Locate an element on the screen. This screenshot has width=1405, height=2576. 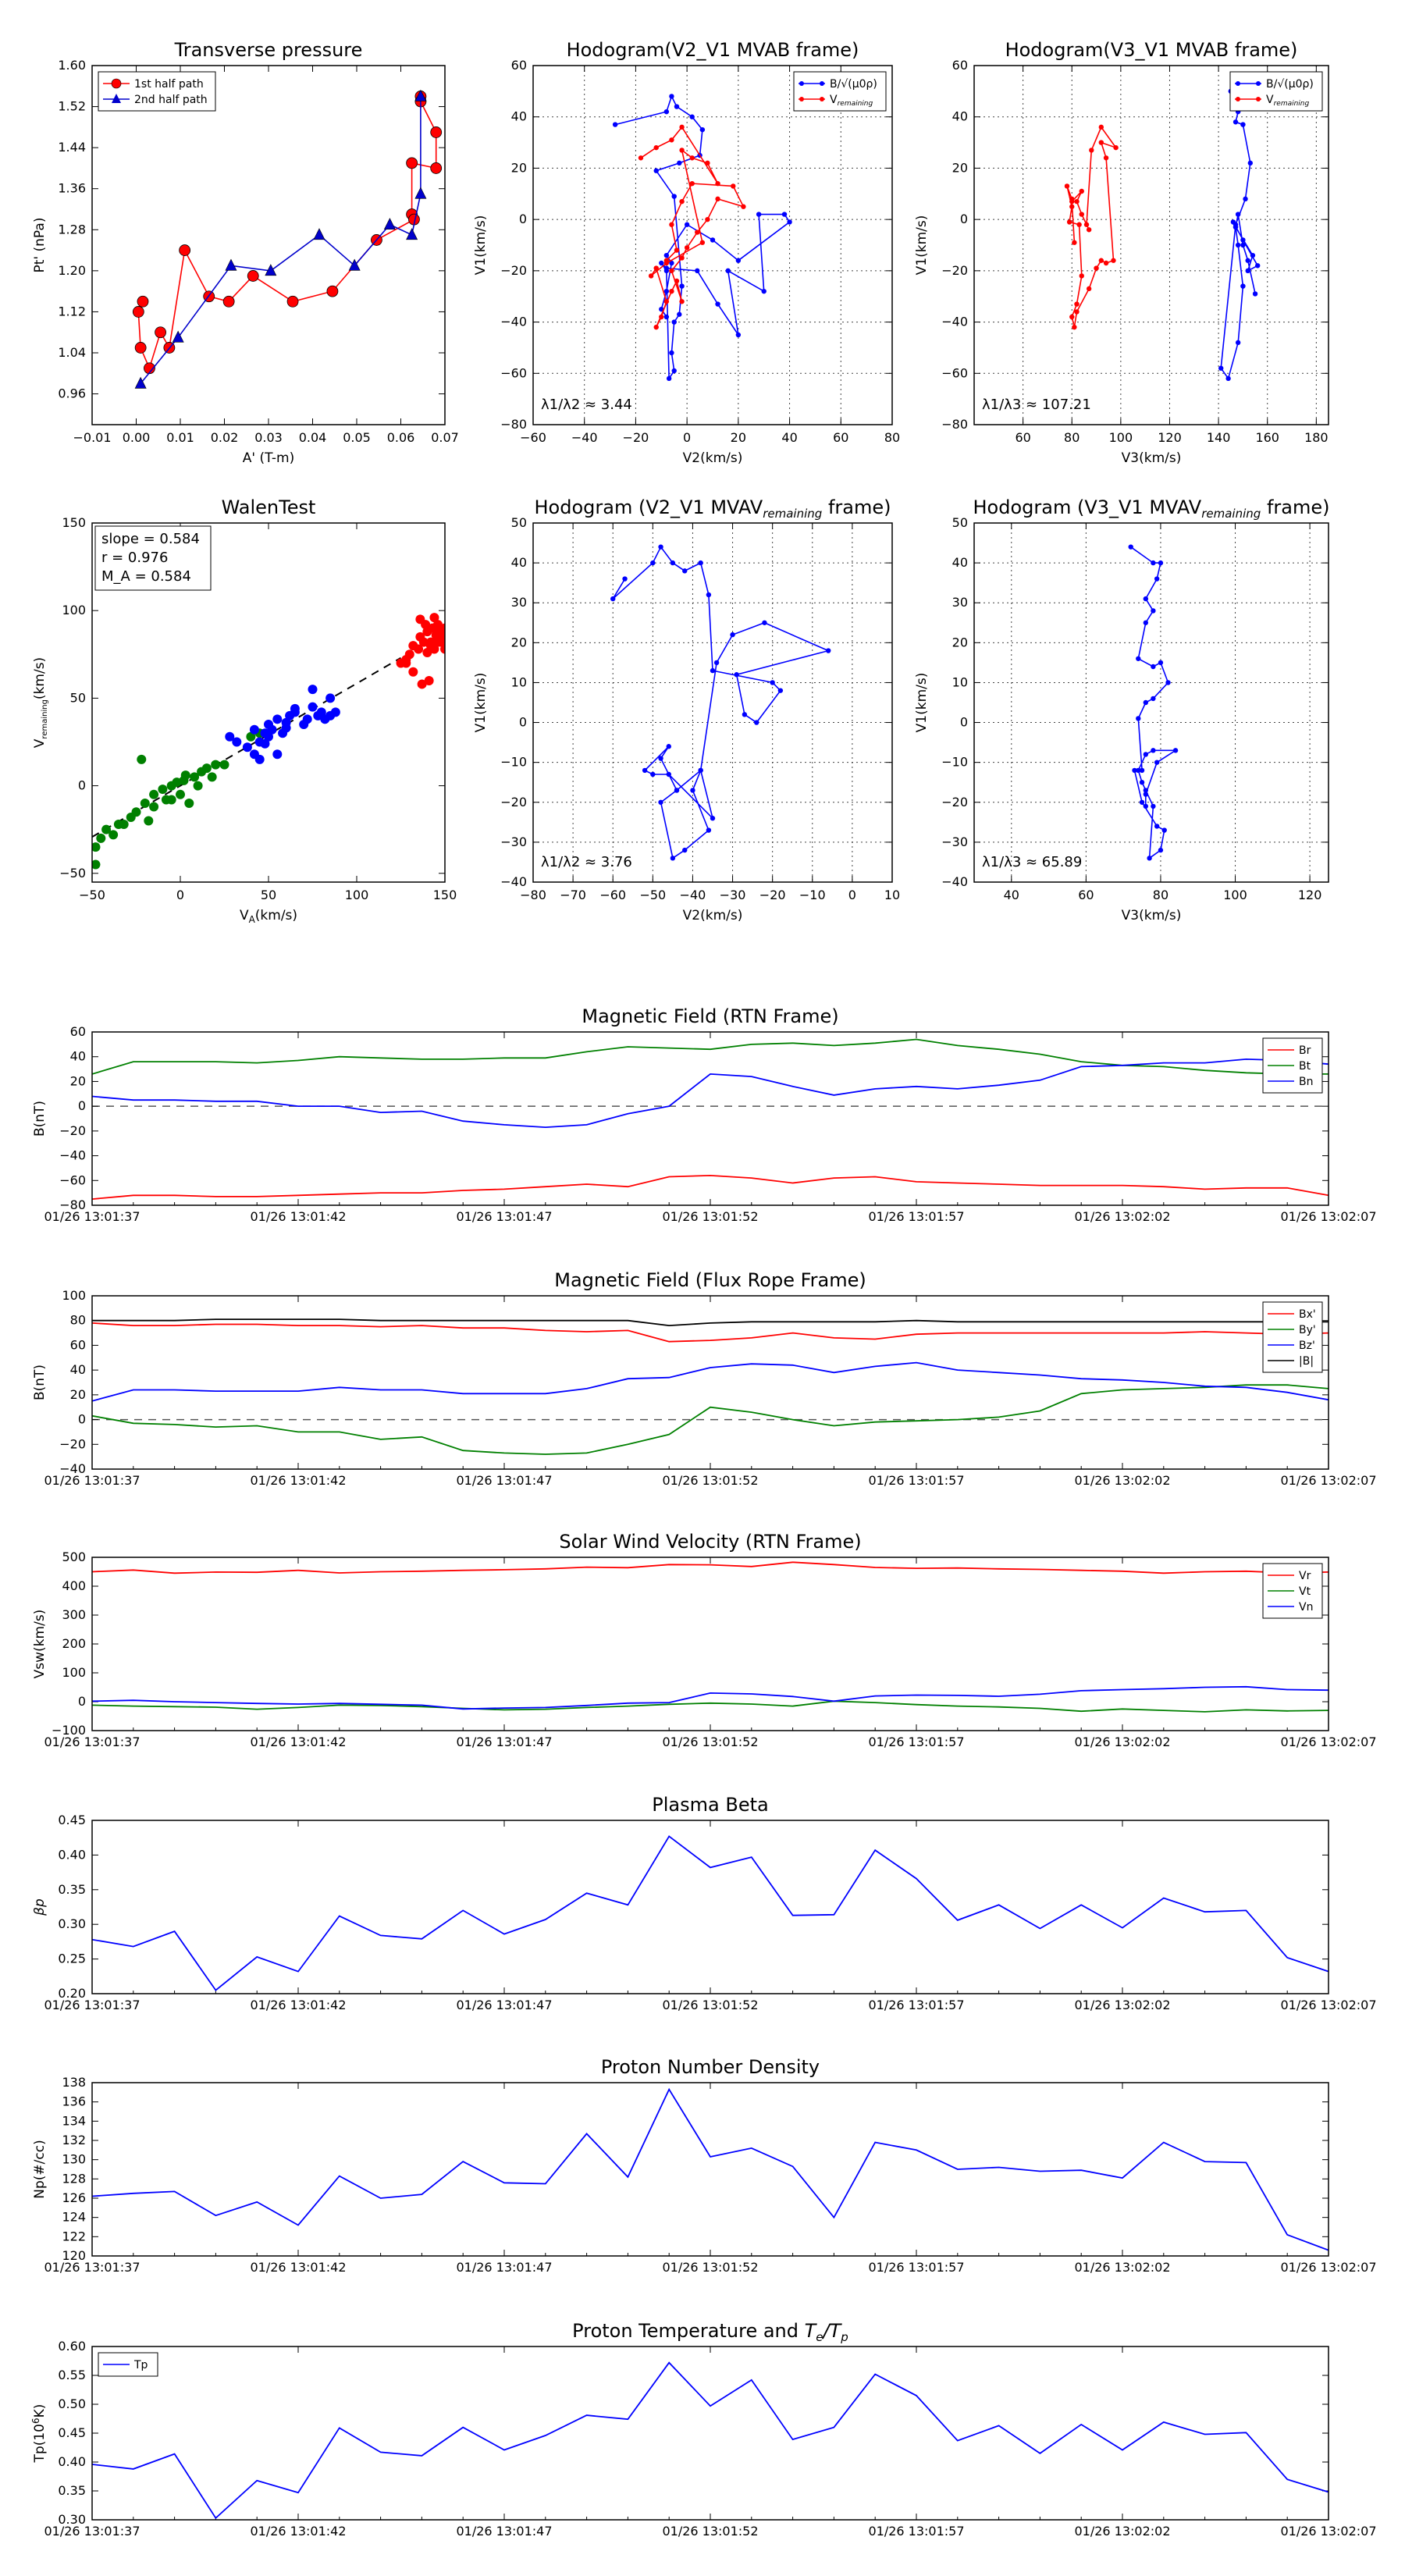
x-tick-label: 0.05 is located at coordinates (357, 437).